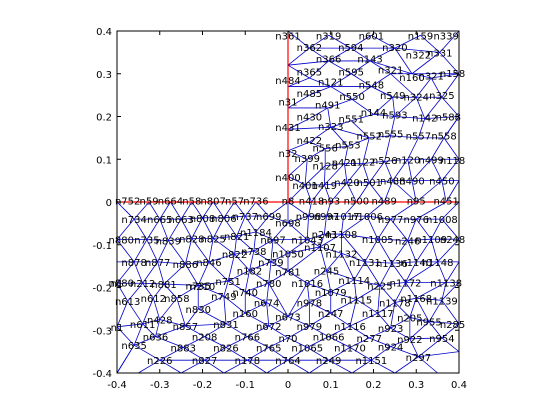 Image resolution: width=560 pixels, height=420 pixels. What do you see at coordinates (390, 347) in the screenshot?
I see `node-label: n924` at bounding box center [390, 347].